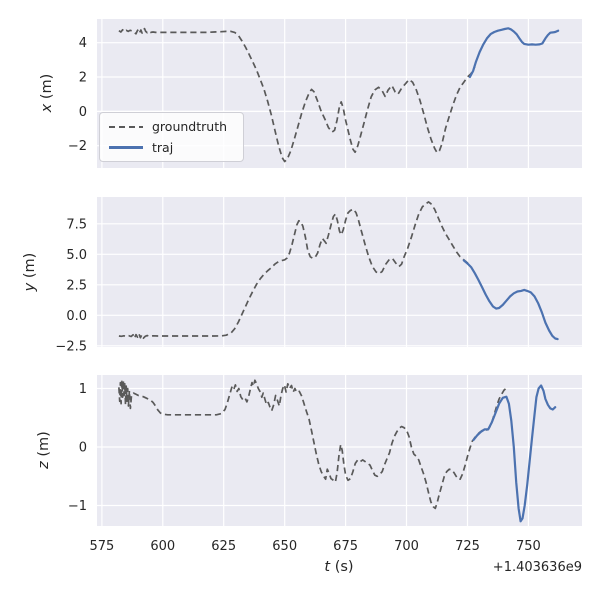  I want to click on y-tick-label: 2.5, so click(76, 285).